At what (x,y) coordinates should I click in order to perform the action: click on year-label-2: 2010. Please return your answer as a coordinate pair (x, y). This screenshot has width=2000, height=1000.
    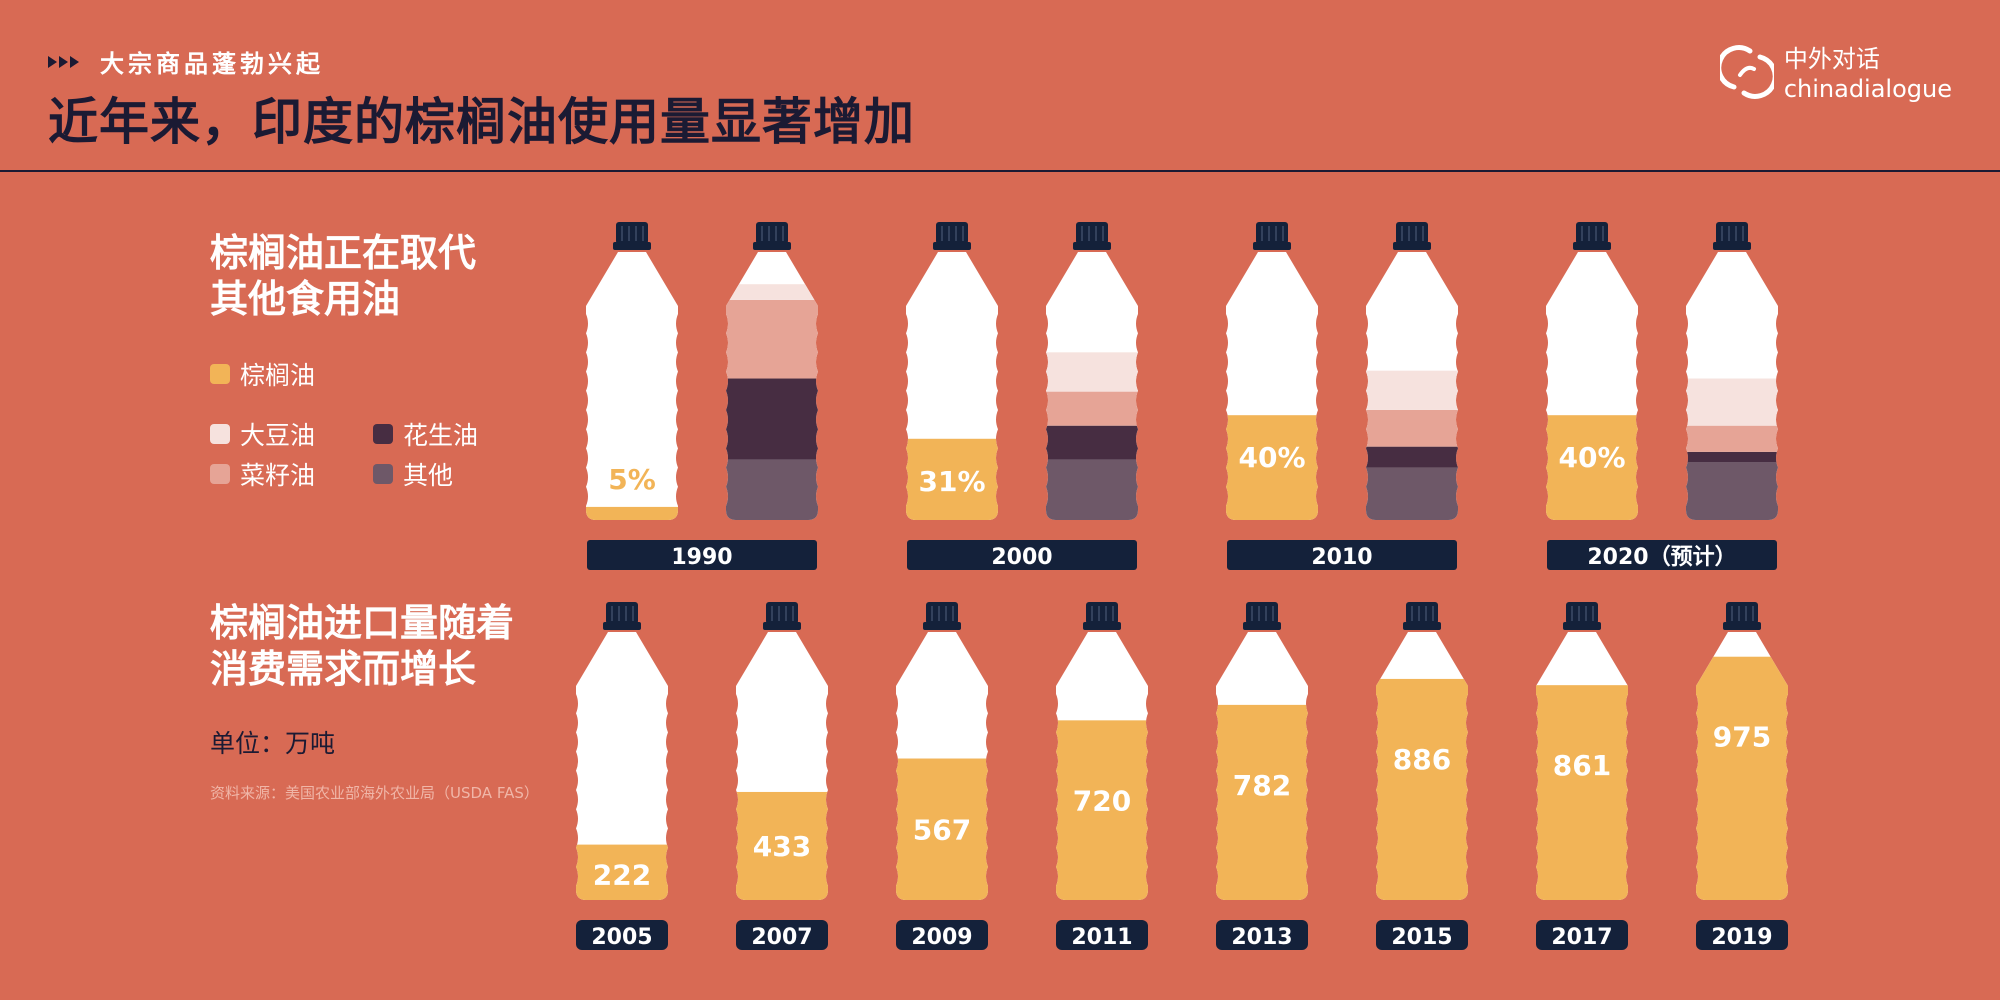
    Looking at the image, I should click on (1341, 557).